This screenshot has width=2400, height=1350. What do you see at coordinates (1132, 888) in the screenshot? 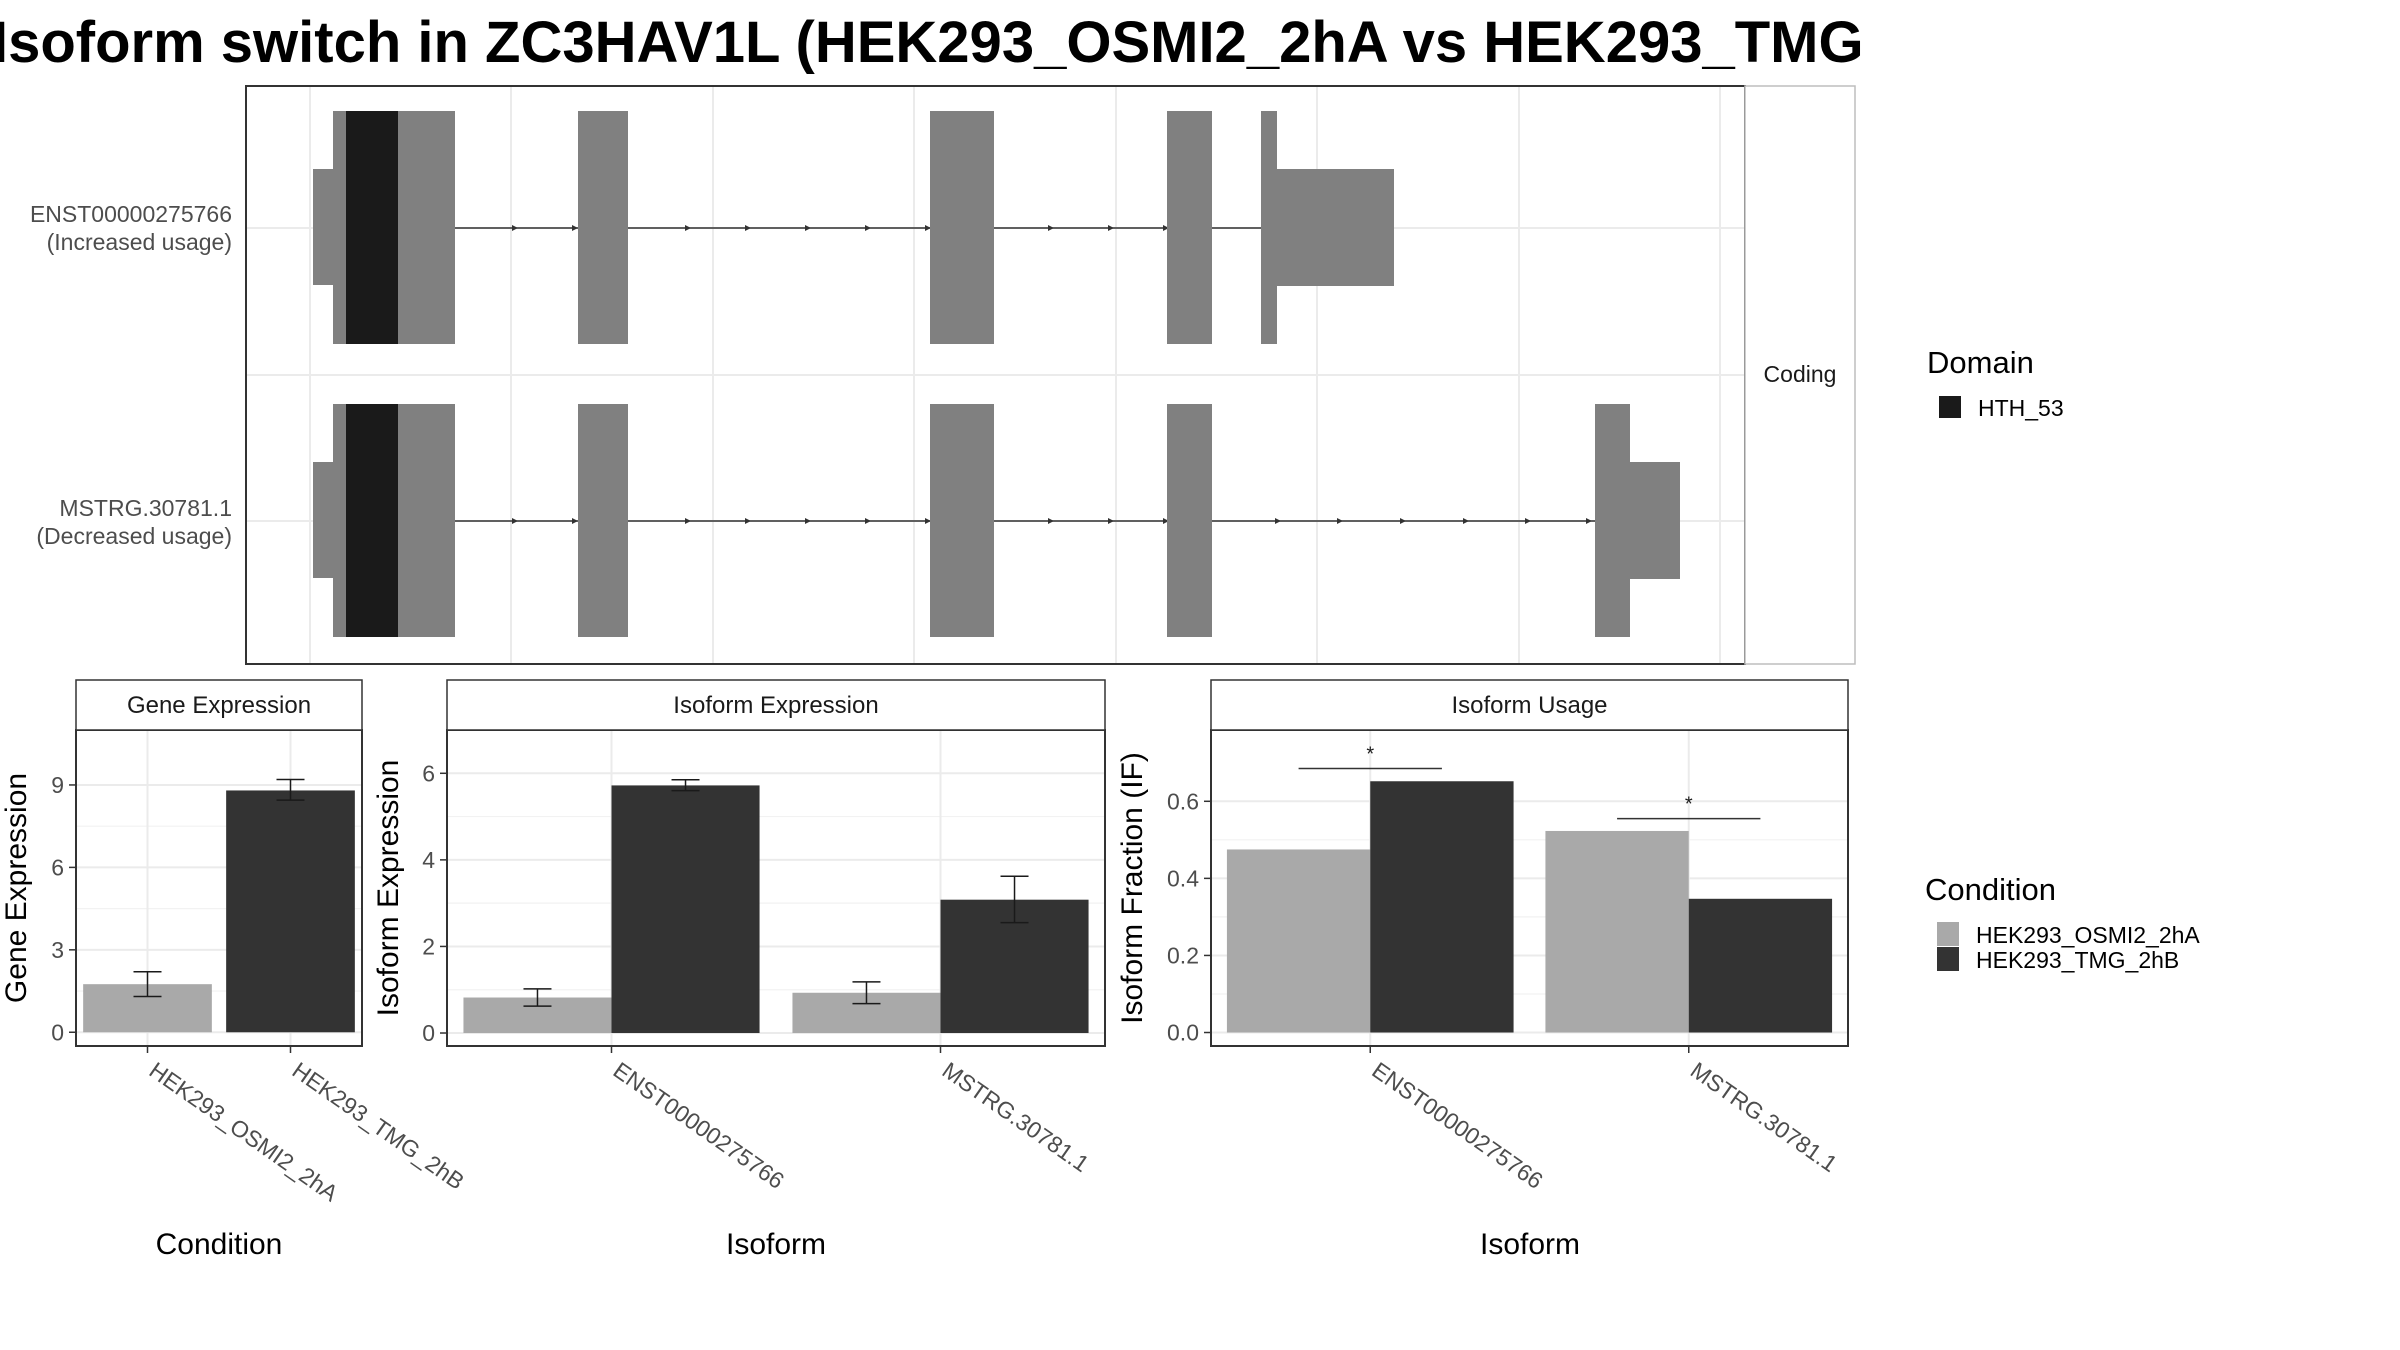
I see `isoform-usage-y-title: Isoform Fraction (IF)` at bounding box center [1132, 888].